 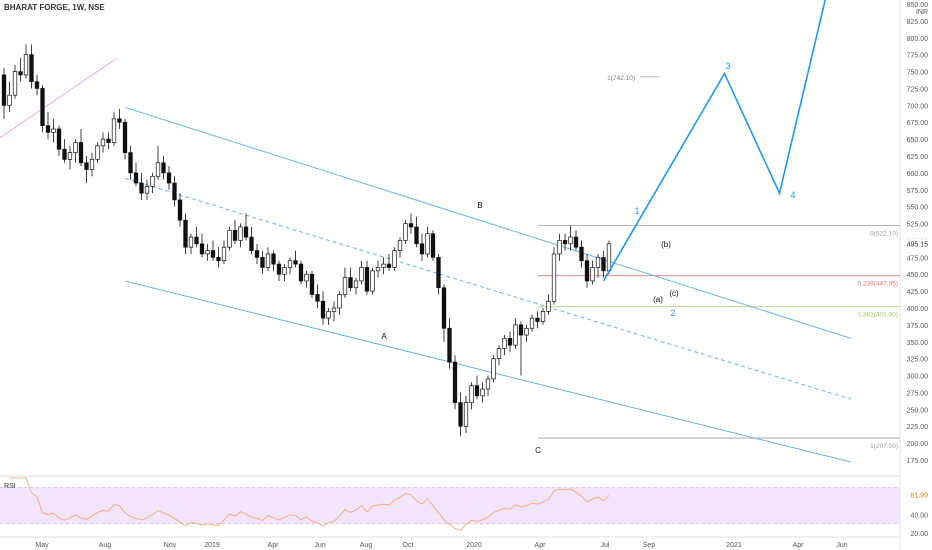 What do you see at coordinates (408, 545) in the screenshot?
I see `time-tick-label: Oct` at bounding box center [408, 545].